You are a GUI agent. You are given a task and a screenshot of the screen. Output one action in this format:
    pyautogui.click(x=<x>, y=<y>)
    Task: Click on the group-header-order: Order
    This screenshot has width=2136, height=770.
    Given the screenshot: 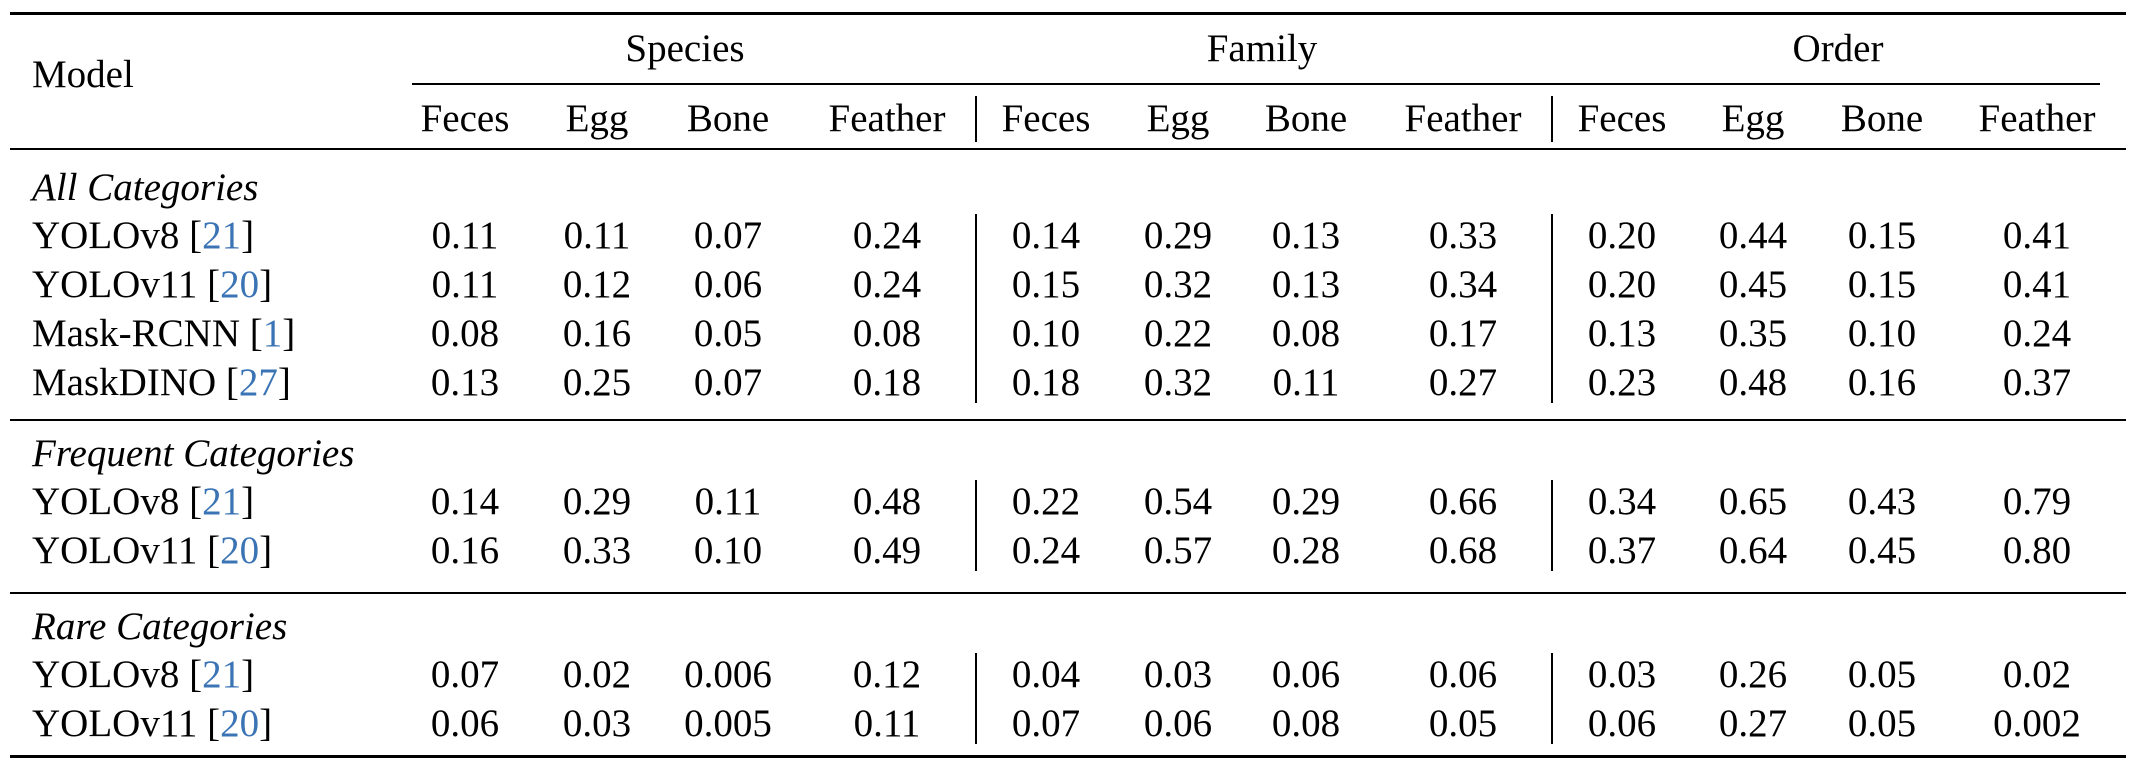 What is the action you would take?
    pyautogui.click(x=1838, y=48)
    